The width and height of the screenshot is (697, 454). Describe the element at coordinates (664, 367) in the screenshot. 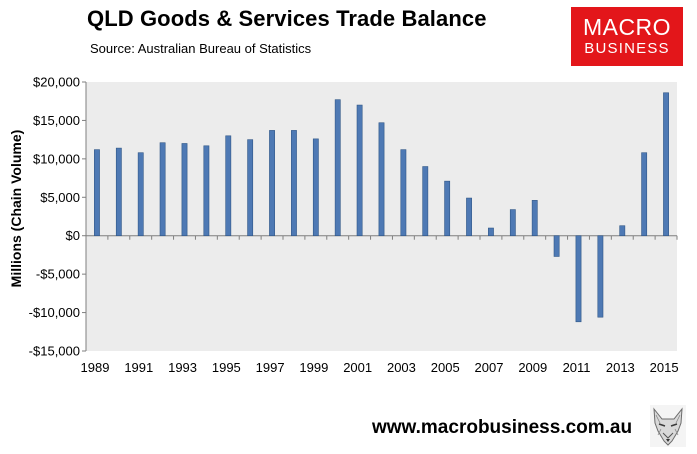

I see `x-tick-label: 2015` at that location.